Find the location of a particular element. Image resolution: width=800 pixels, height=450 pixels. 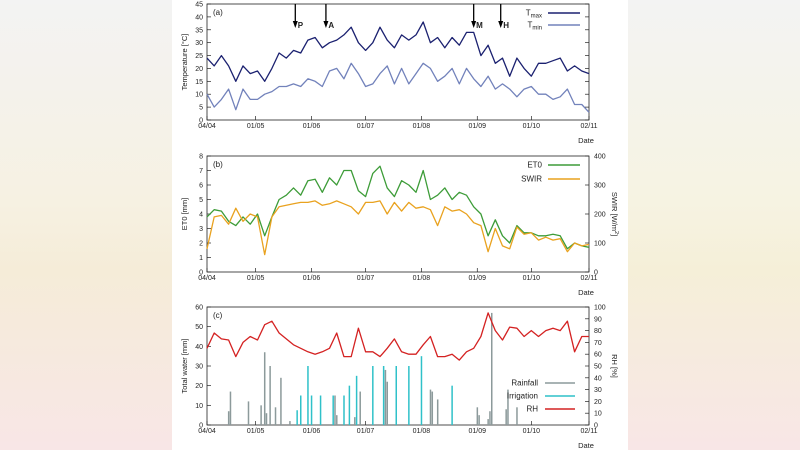

y-tick-label: 15 is located at coordinates (199, 82).